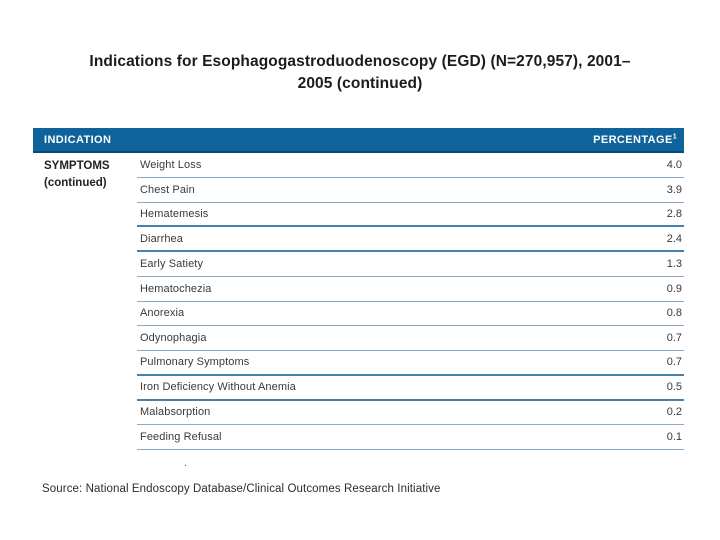 The height and width of the screenshot is (540, 720). Describe the element at coordinates (674, 288) in the screenshot. I see `percentage-value: 0.9` at that location.